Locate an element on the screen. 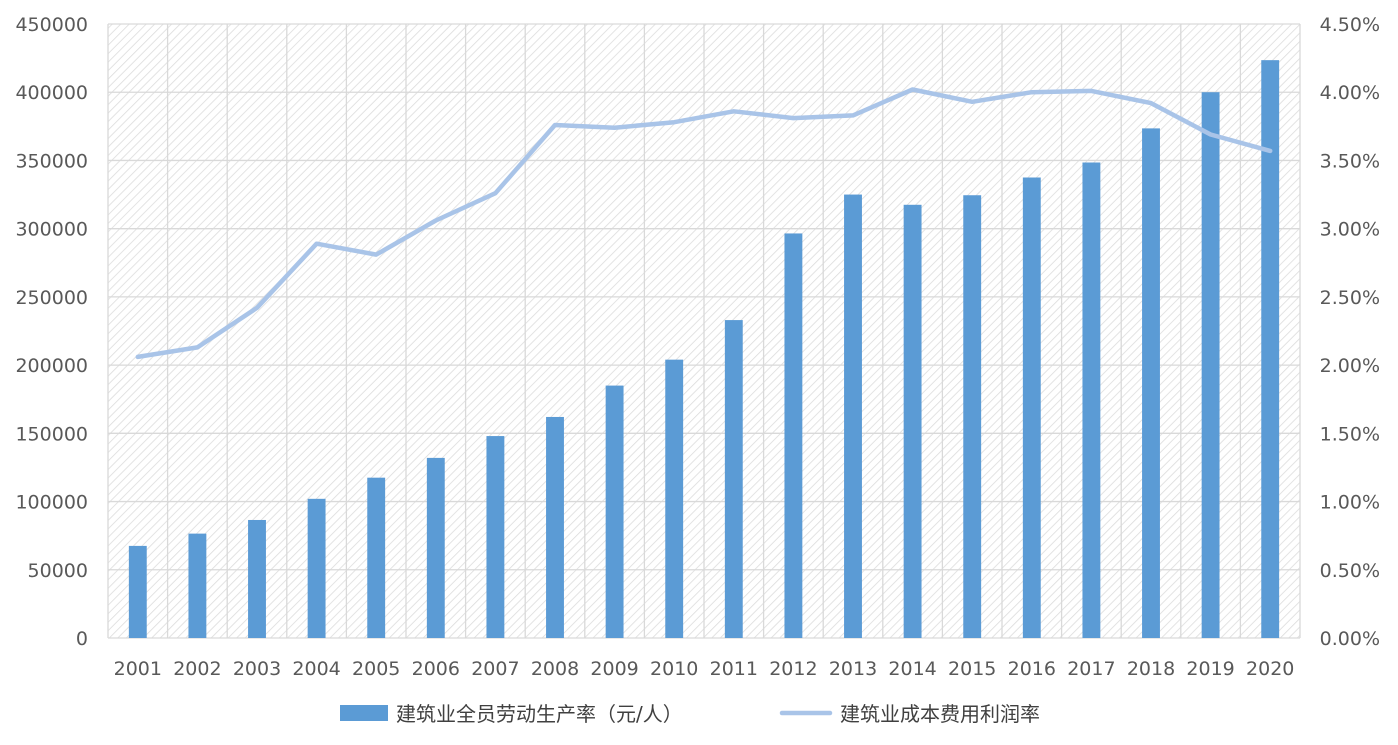  x-tick-label: 2019 is located at coordinates (1210, 669).